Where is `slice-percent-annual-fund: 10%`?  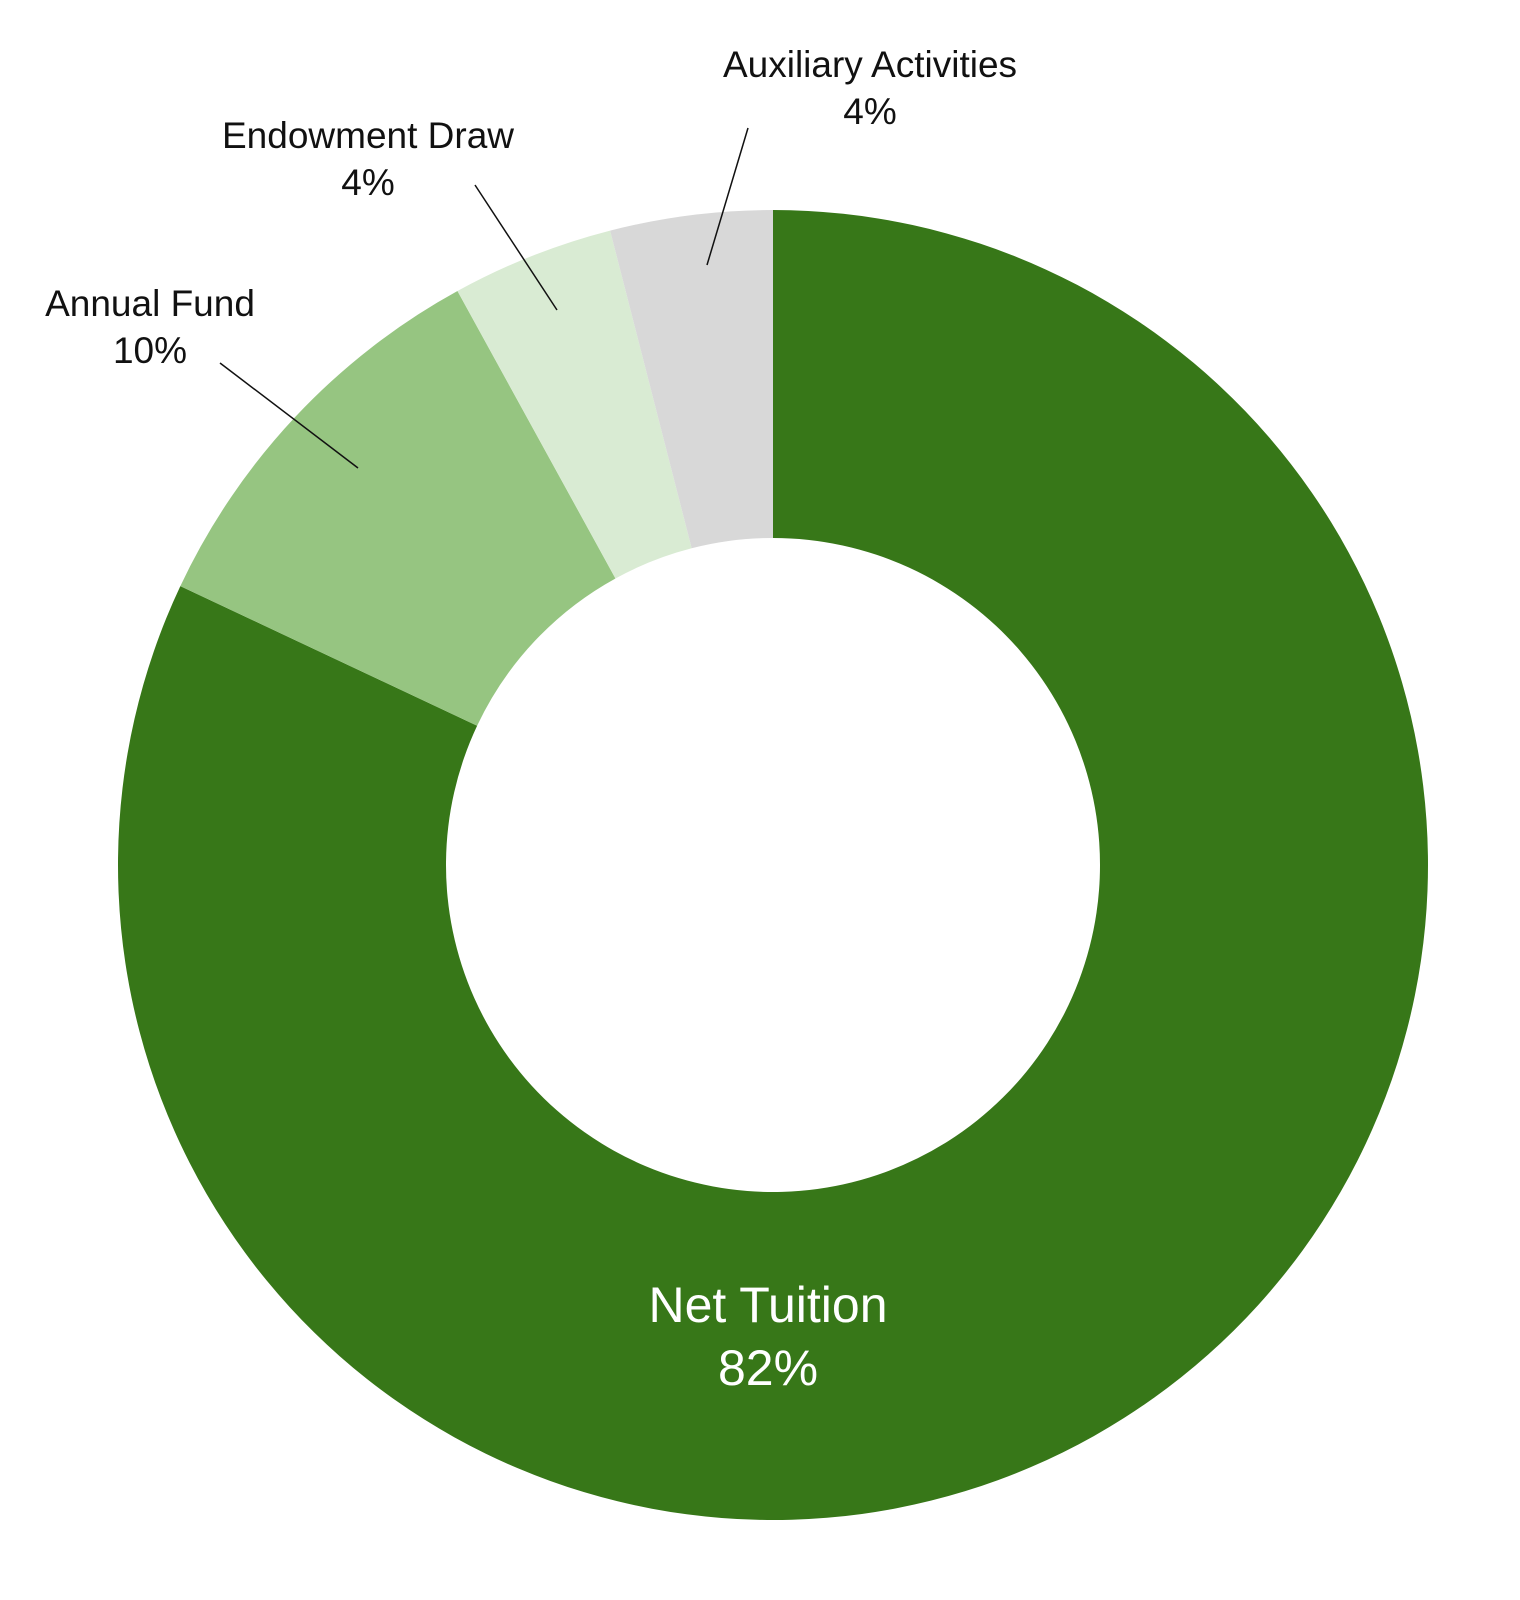
slice-percent-annual-fund: 10% is located at coordinates (150, 350).